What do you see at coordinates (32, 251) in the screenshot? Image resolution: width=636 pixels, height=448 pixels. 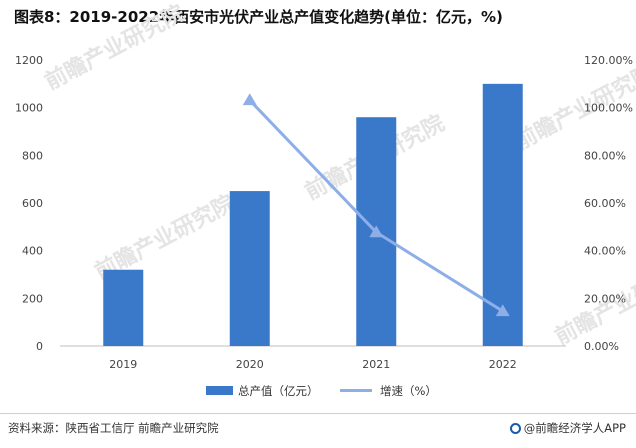 I see `y-left-tick-label: 400` at bounding box center [32, 251].